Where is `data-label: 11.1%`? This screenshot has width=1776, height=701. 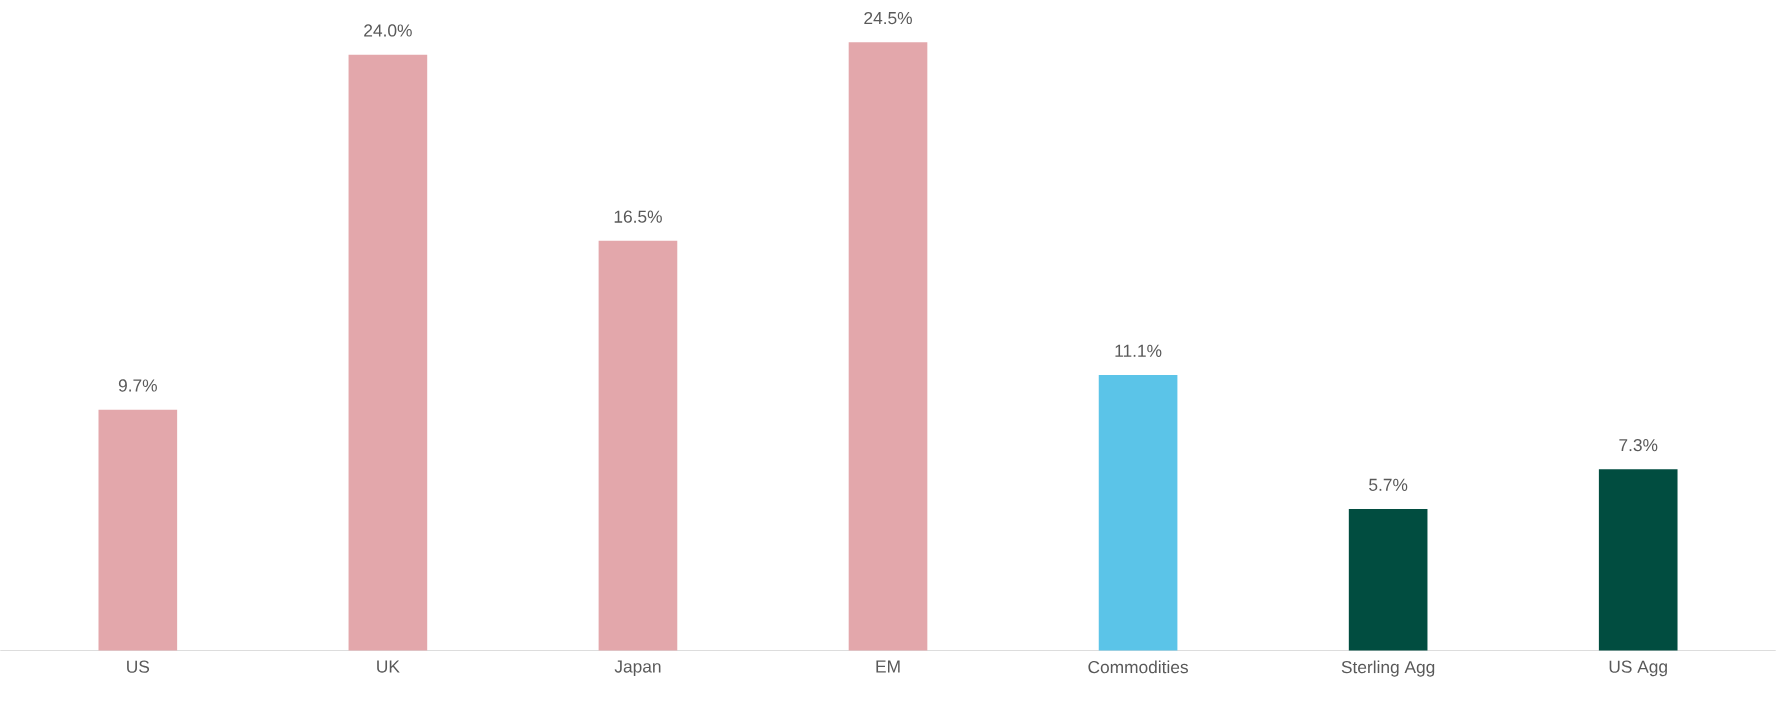 data-label: 11.1% is located at coordinates (1138, 350).